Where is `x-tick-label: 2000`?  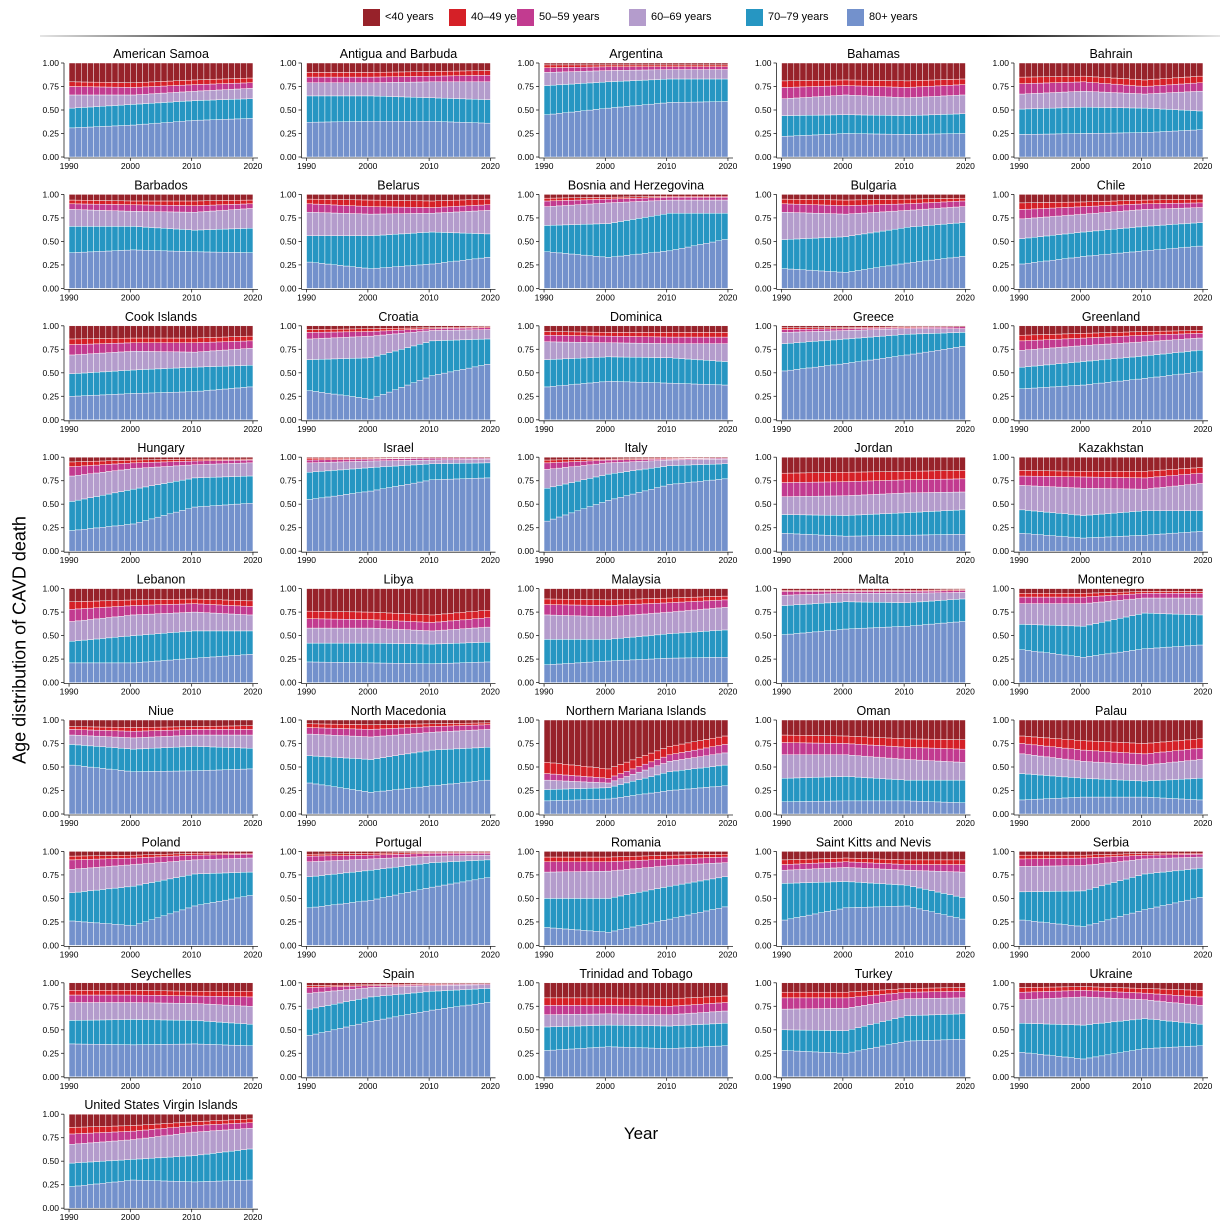
x-tick-label: 2000 is located at coordinates (842, 692).